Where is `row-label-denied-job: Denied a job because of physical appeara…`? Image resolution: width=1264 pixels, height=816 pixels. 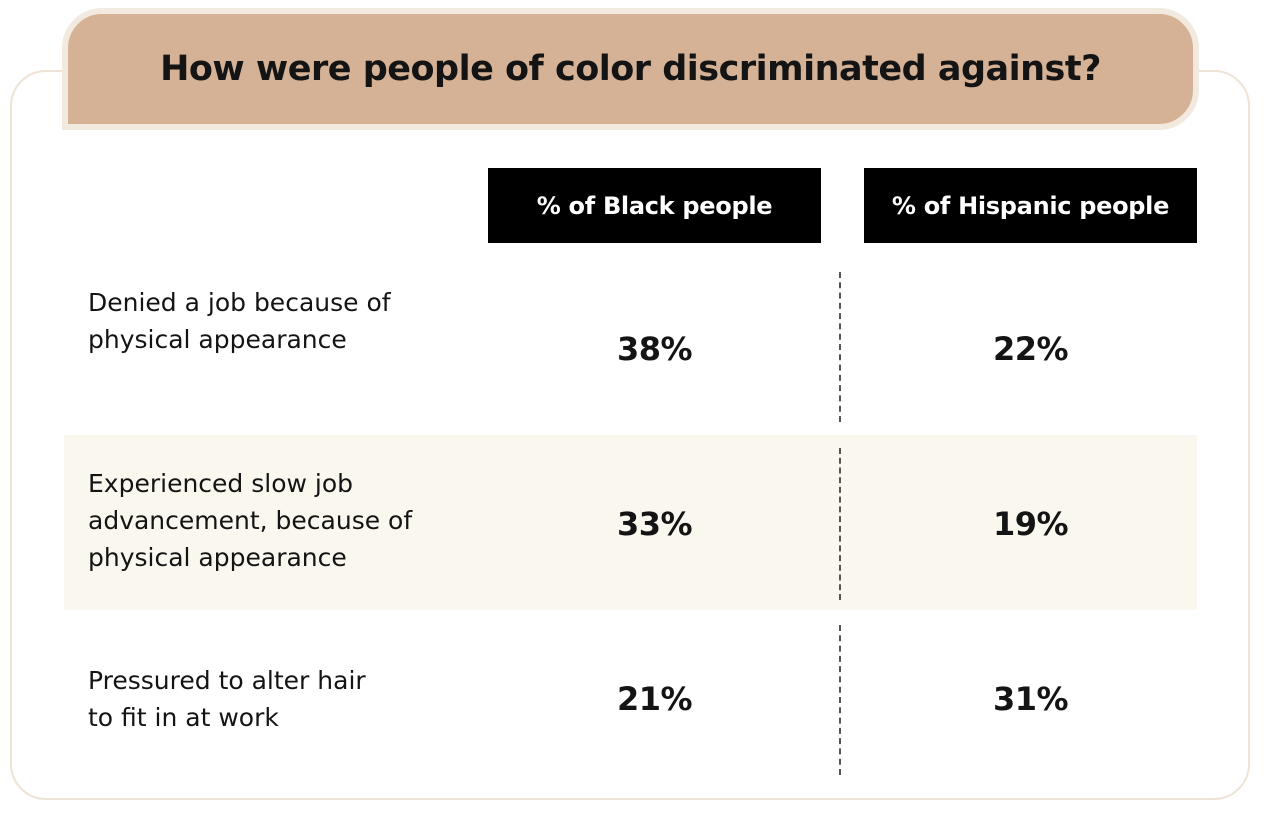 row-label-denied-job: Denied a job because of physical appeara… is located at coordinates (239, 321).